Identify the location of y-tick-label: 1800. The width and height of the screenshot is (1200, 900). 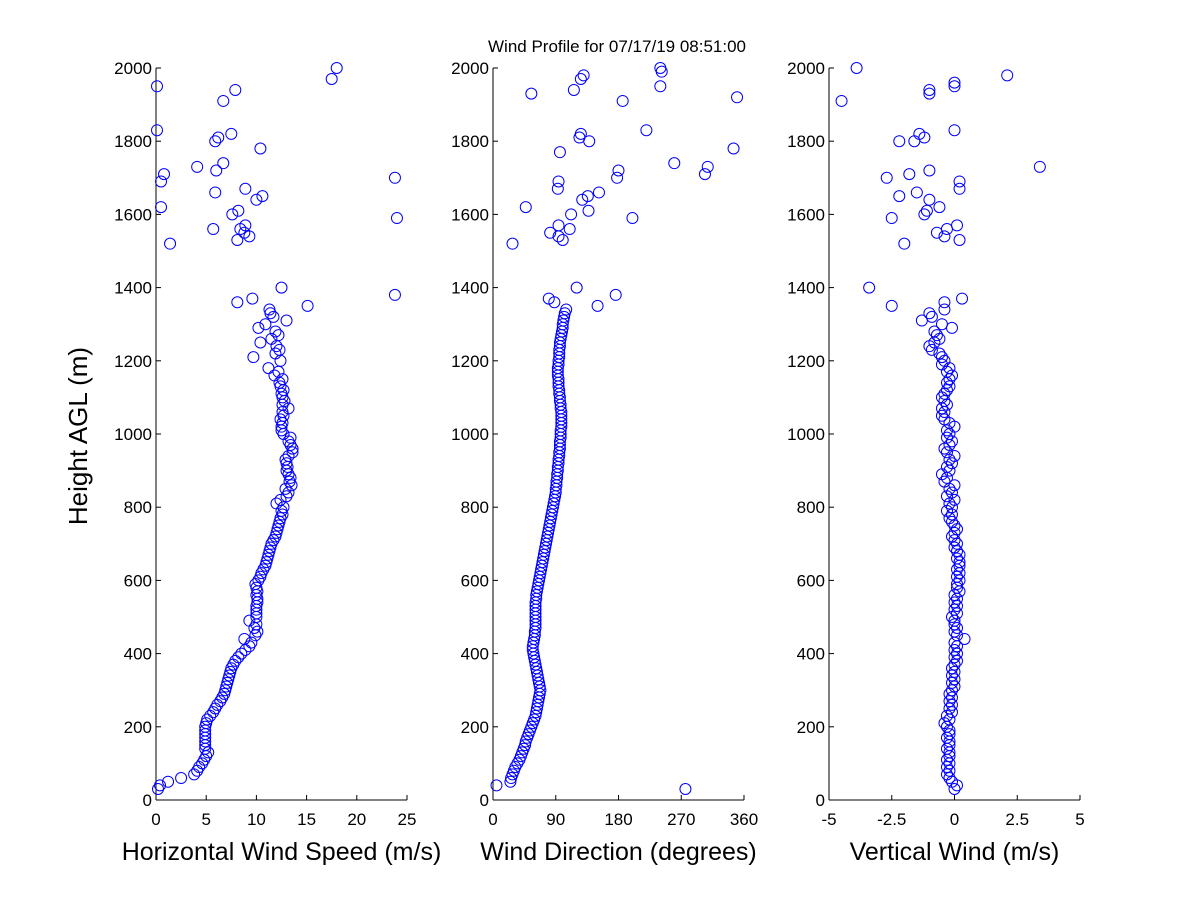
(806, 141).